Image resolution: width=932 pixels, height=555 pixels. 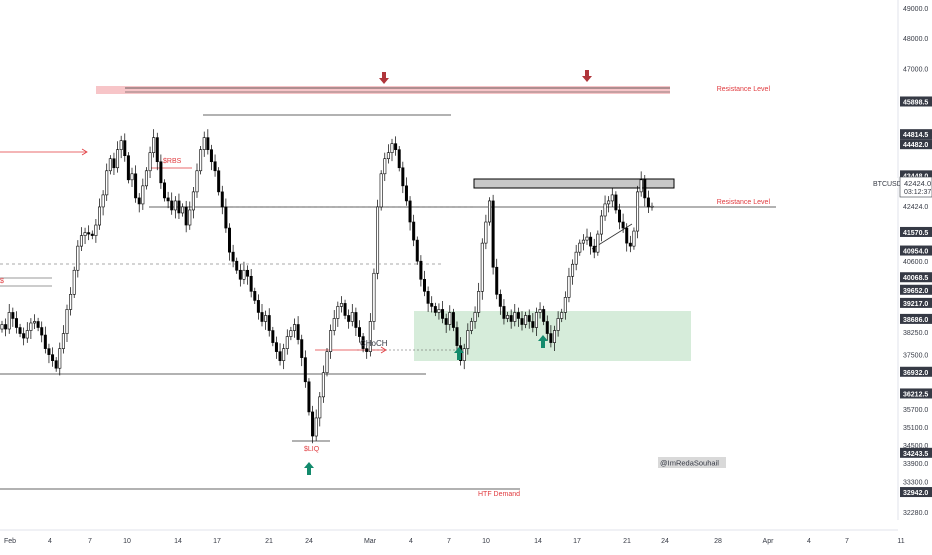 What do you see at coordinates (915, 304) in the screenshot?
I see `svg-text: 39217.0` at bounding box center [915, 304].